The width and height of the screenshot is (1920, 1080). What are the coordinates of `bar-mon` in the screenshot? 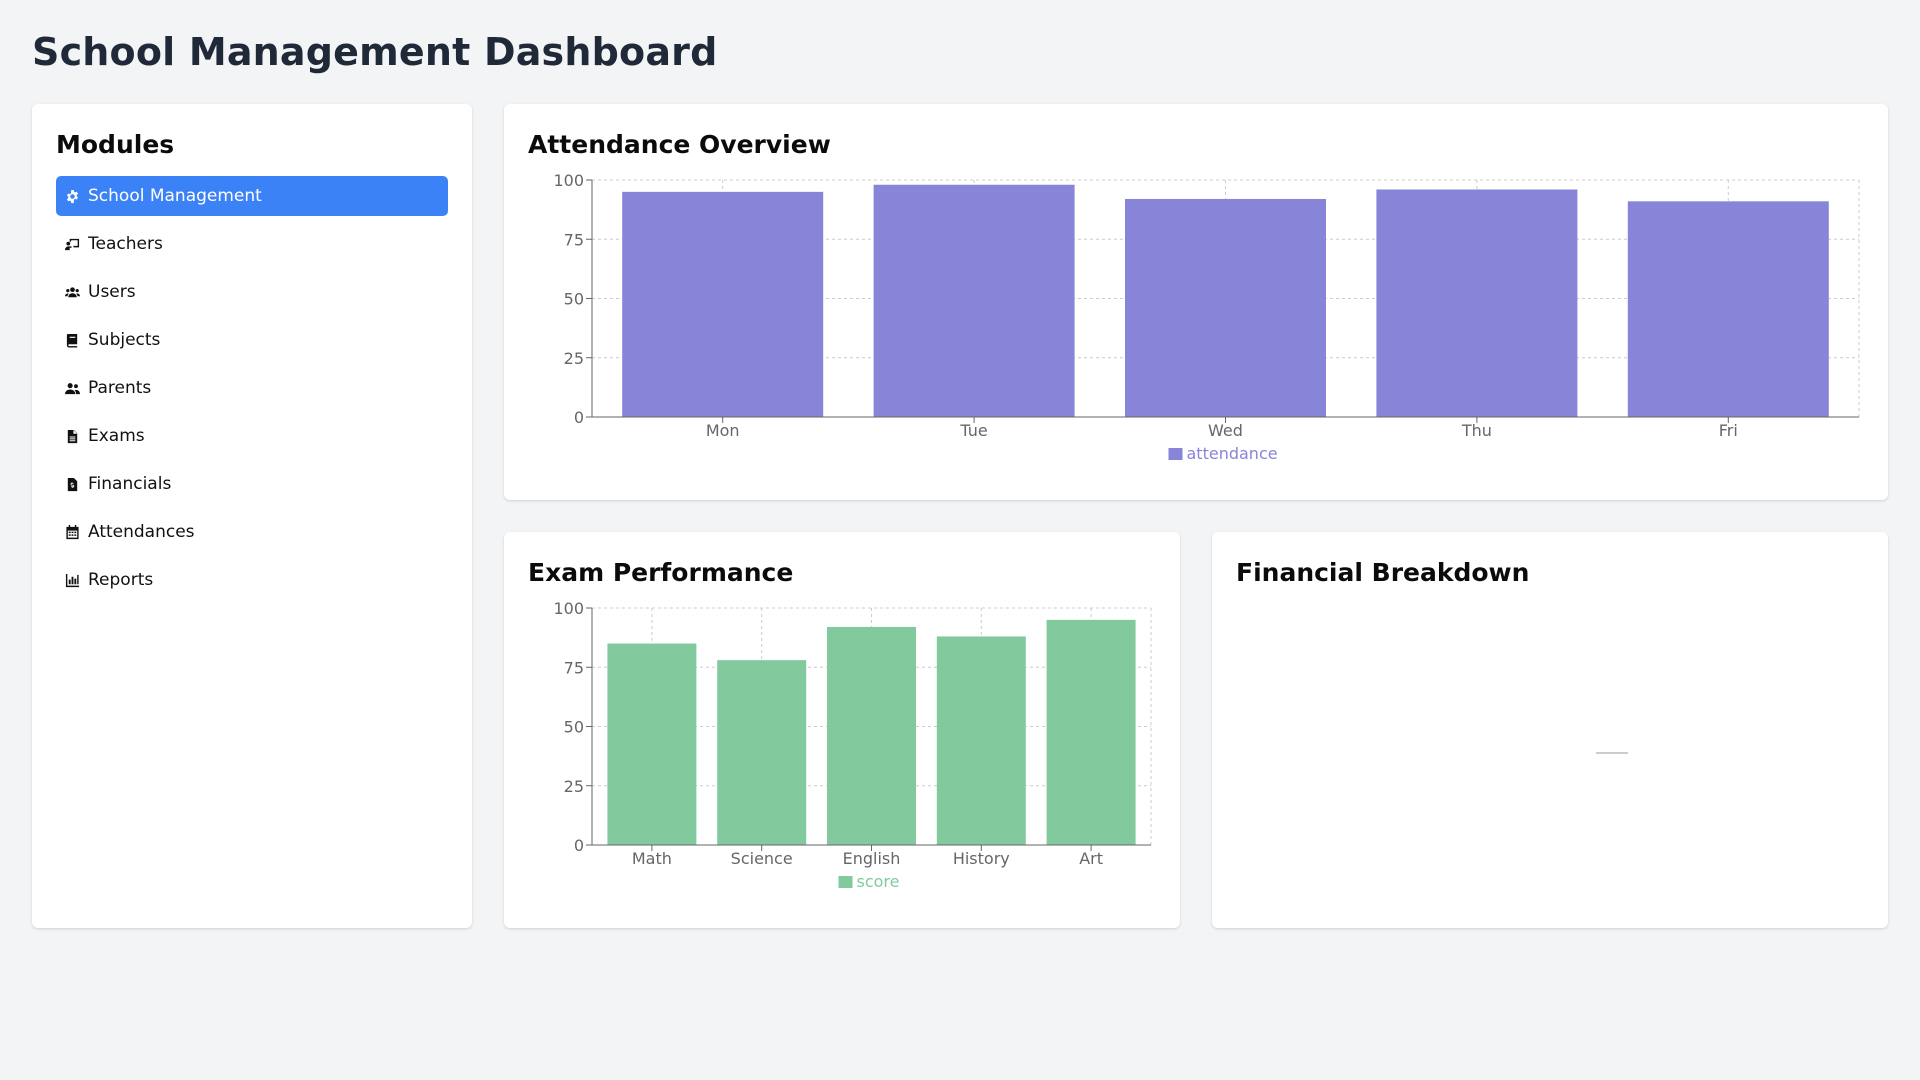 It's located at (723, 304).